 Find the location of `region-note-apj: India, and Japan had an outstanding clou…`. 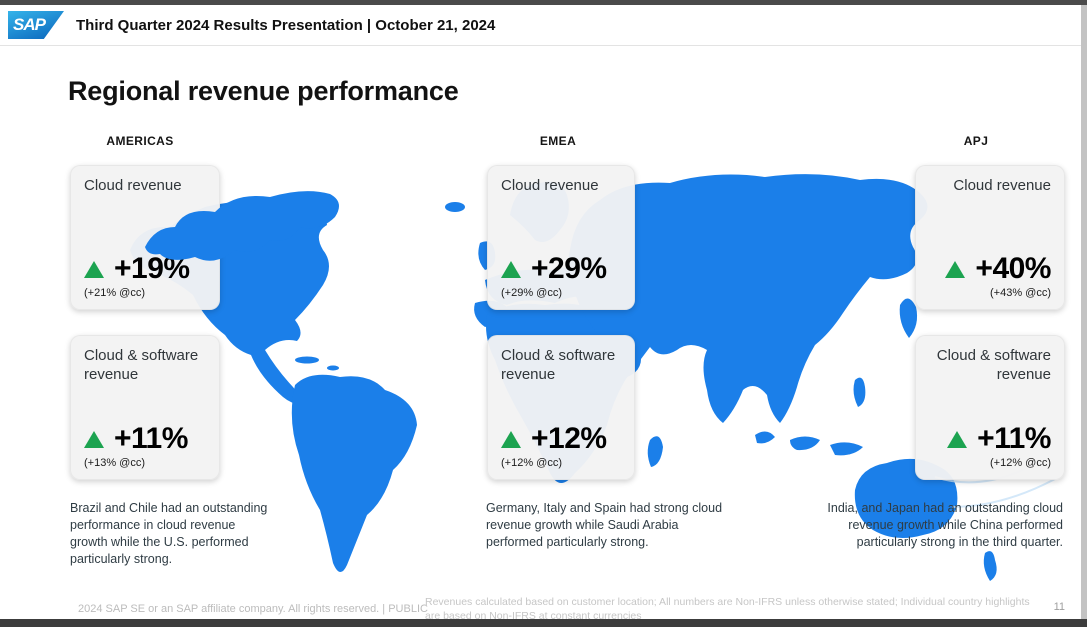

region-note-apj: India, and Japan had an outstanding clou… is located at coordinates (945, 525).